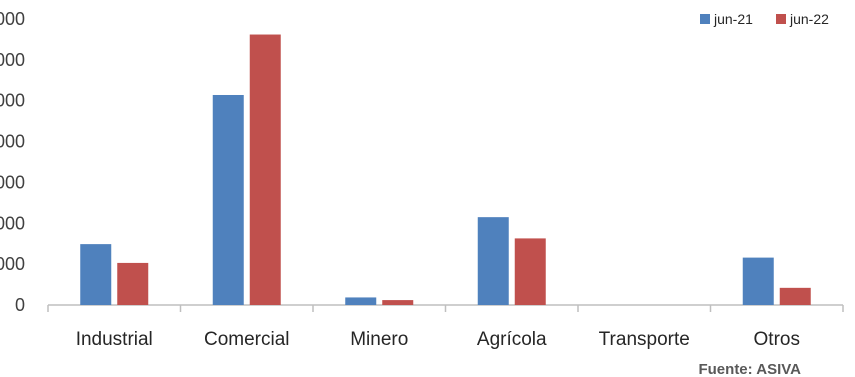  I want to click on bar-jun-21-agrícola, so click(493, 261).